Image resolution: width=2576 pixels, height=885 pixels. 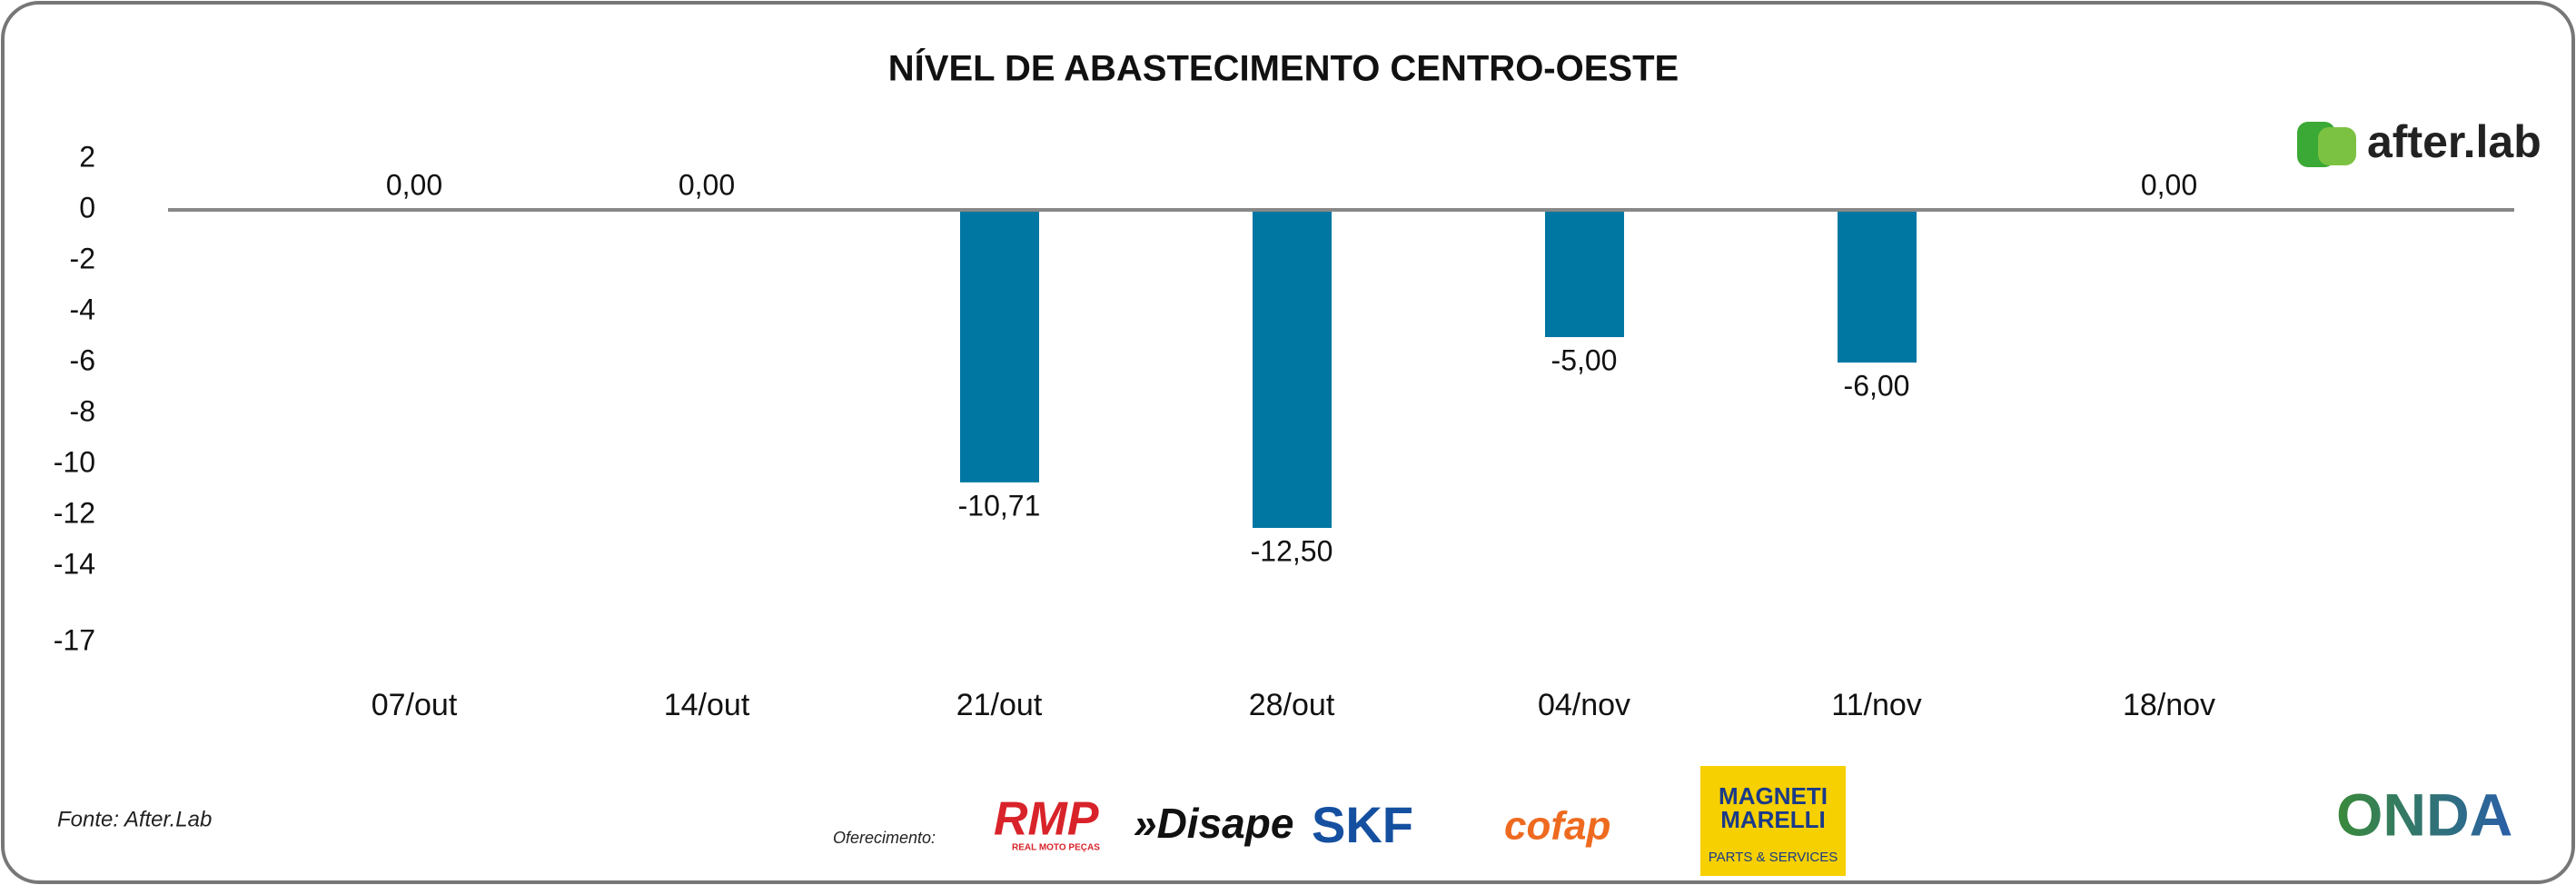 I want to click on y-tick-label: 2, so click(x=87, y=156).